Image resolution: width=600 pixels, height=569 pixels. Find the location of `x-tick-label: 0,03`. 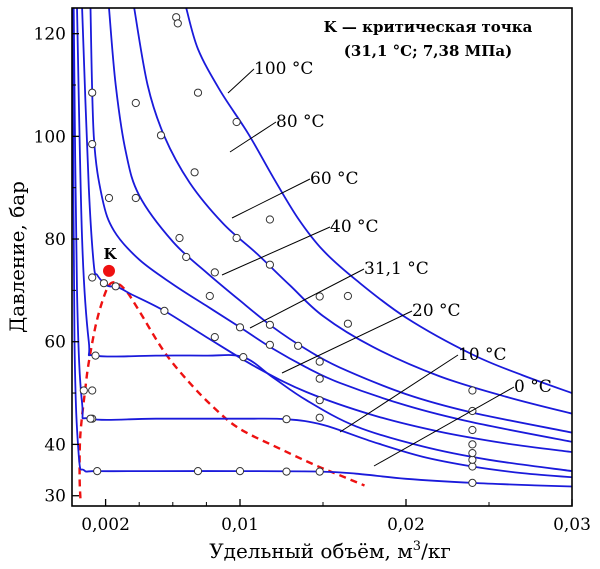

x-tick-label: 0,03 is located at coordinates (572, 525).